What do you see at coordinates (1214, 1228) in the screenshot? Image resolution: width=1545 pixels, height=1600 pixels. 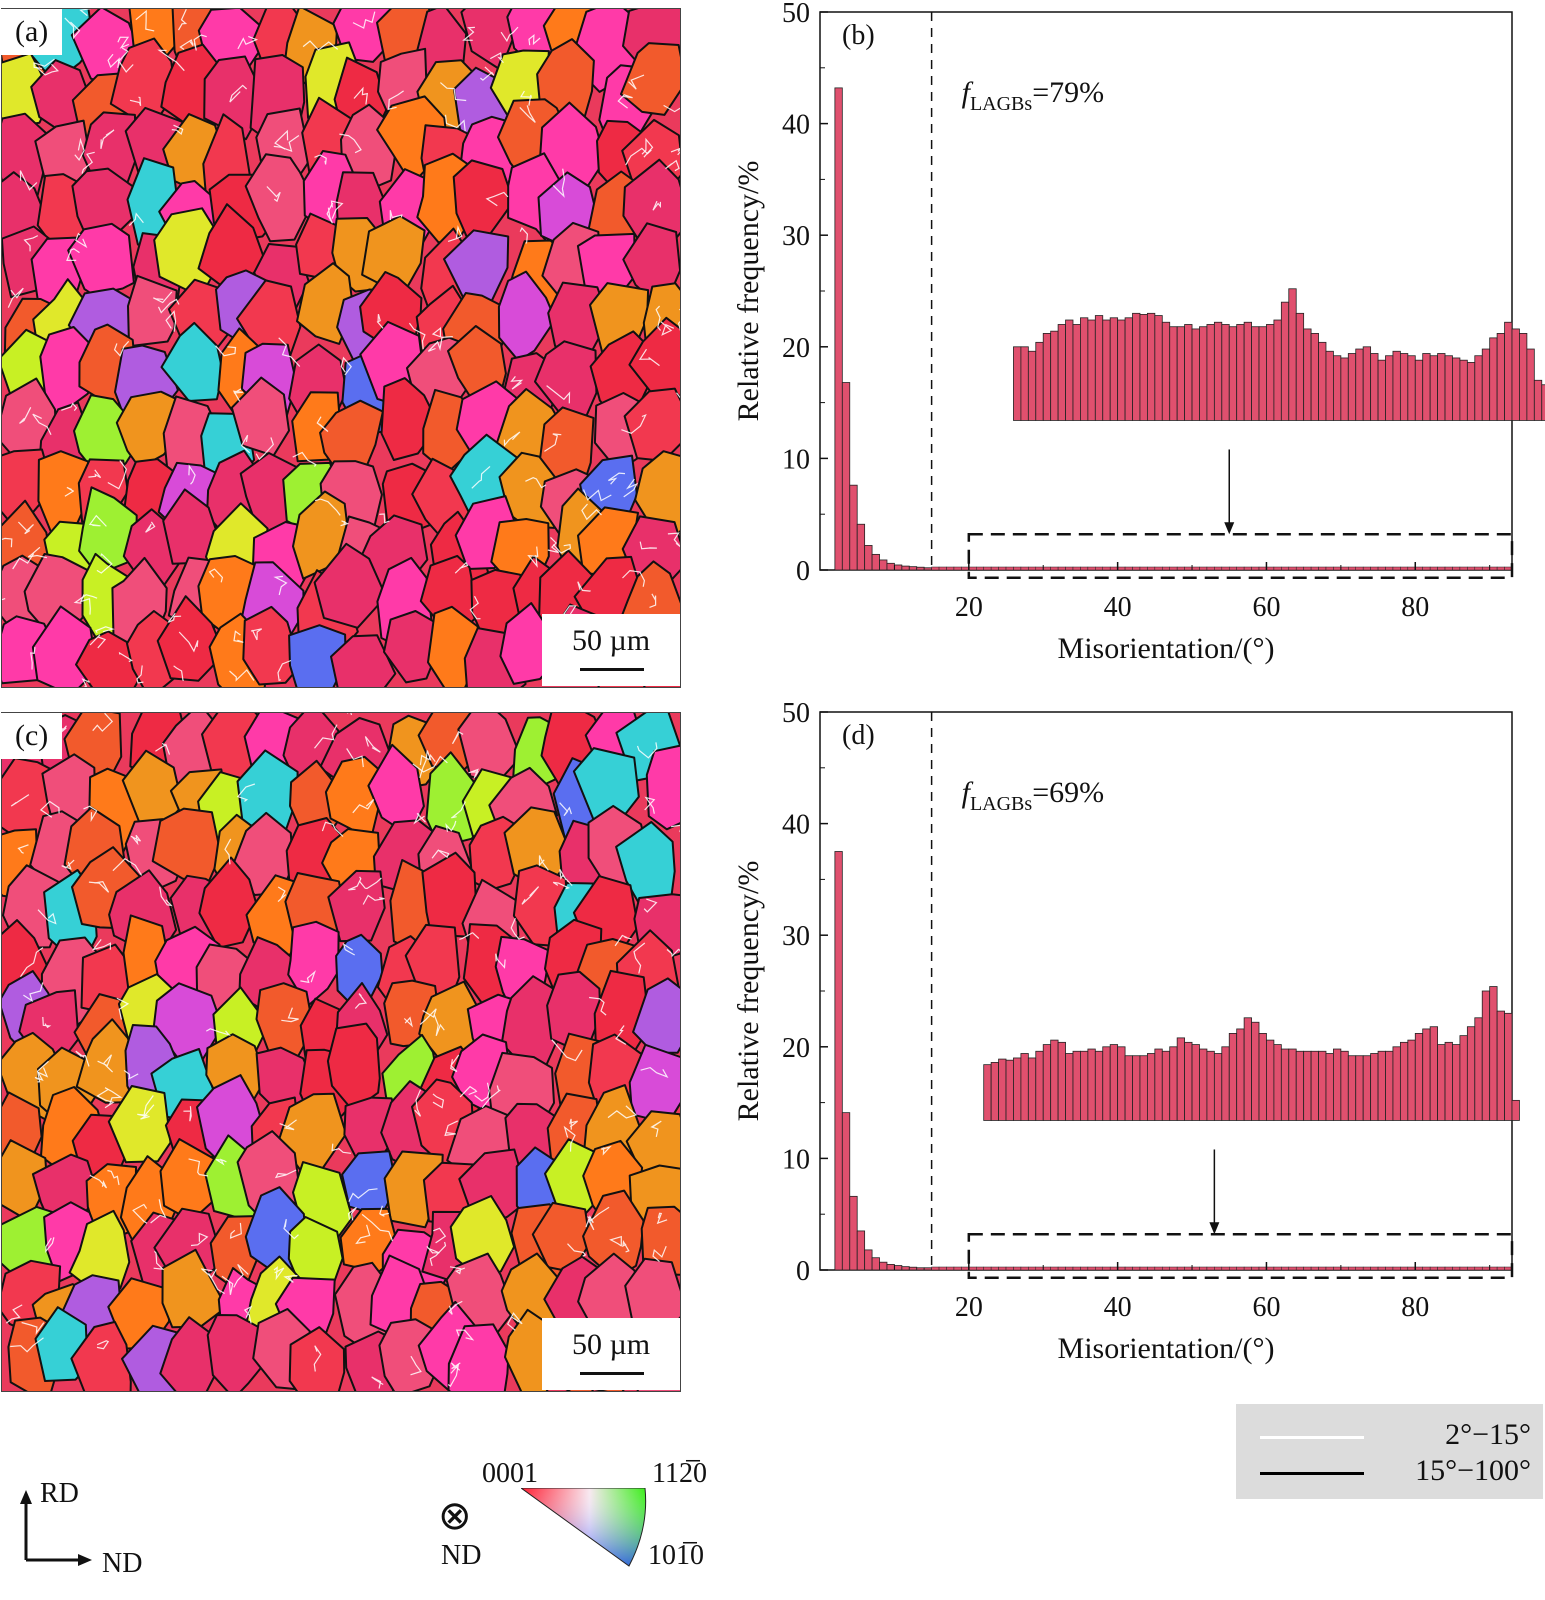 I see `chart-d-inset-arrow-head` at bounding box center [1214, 1228].